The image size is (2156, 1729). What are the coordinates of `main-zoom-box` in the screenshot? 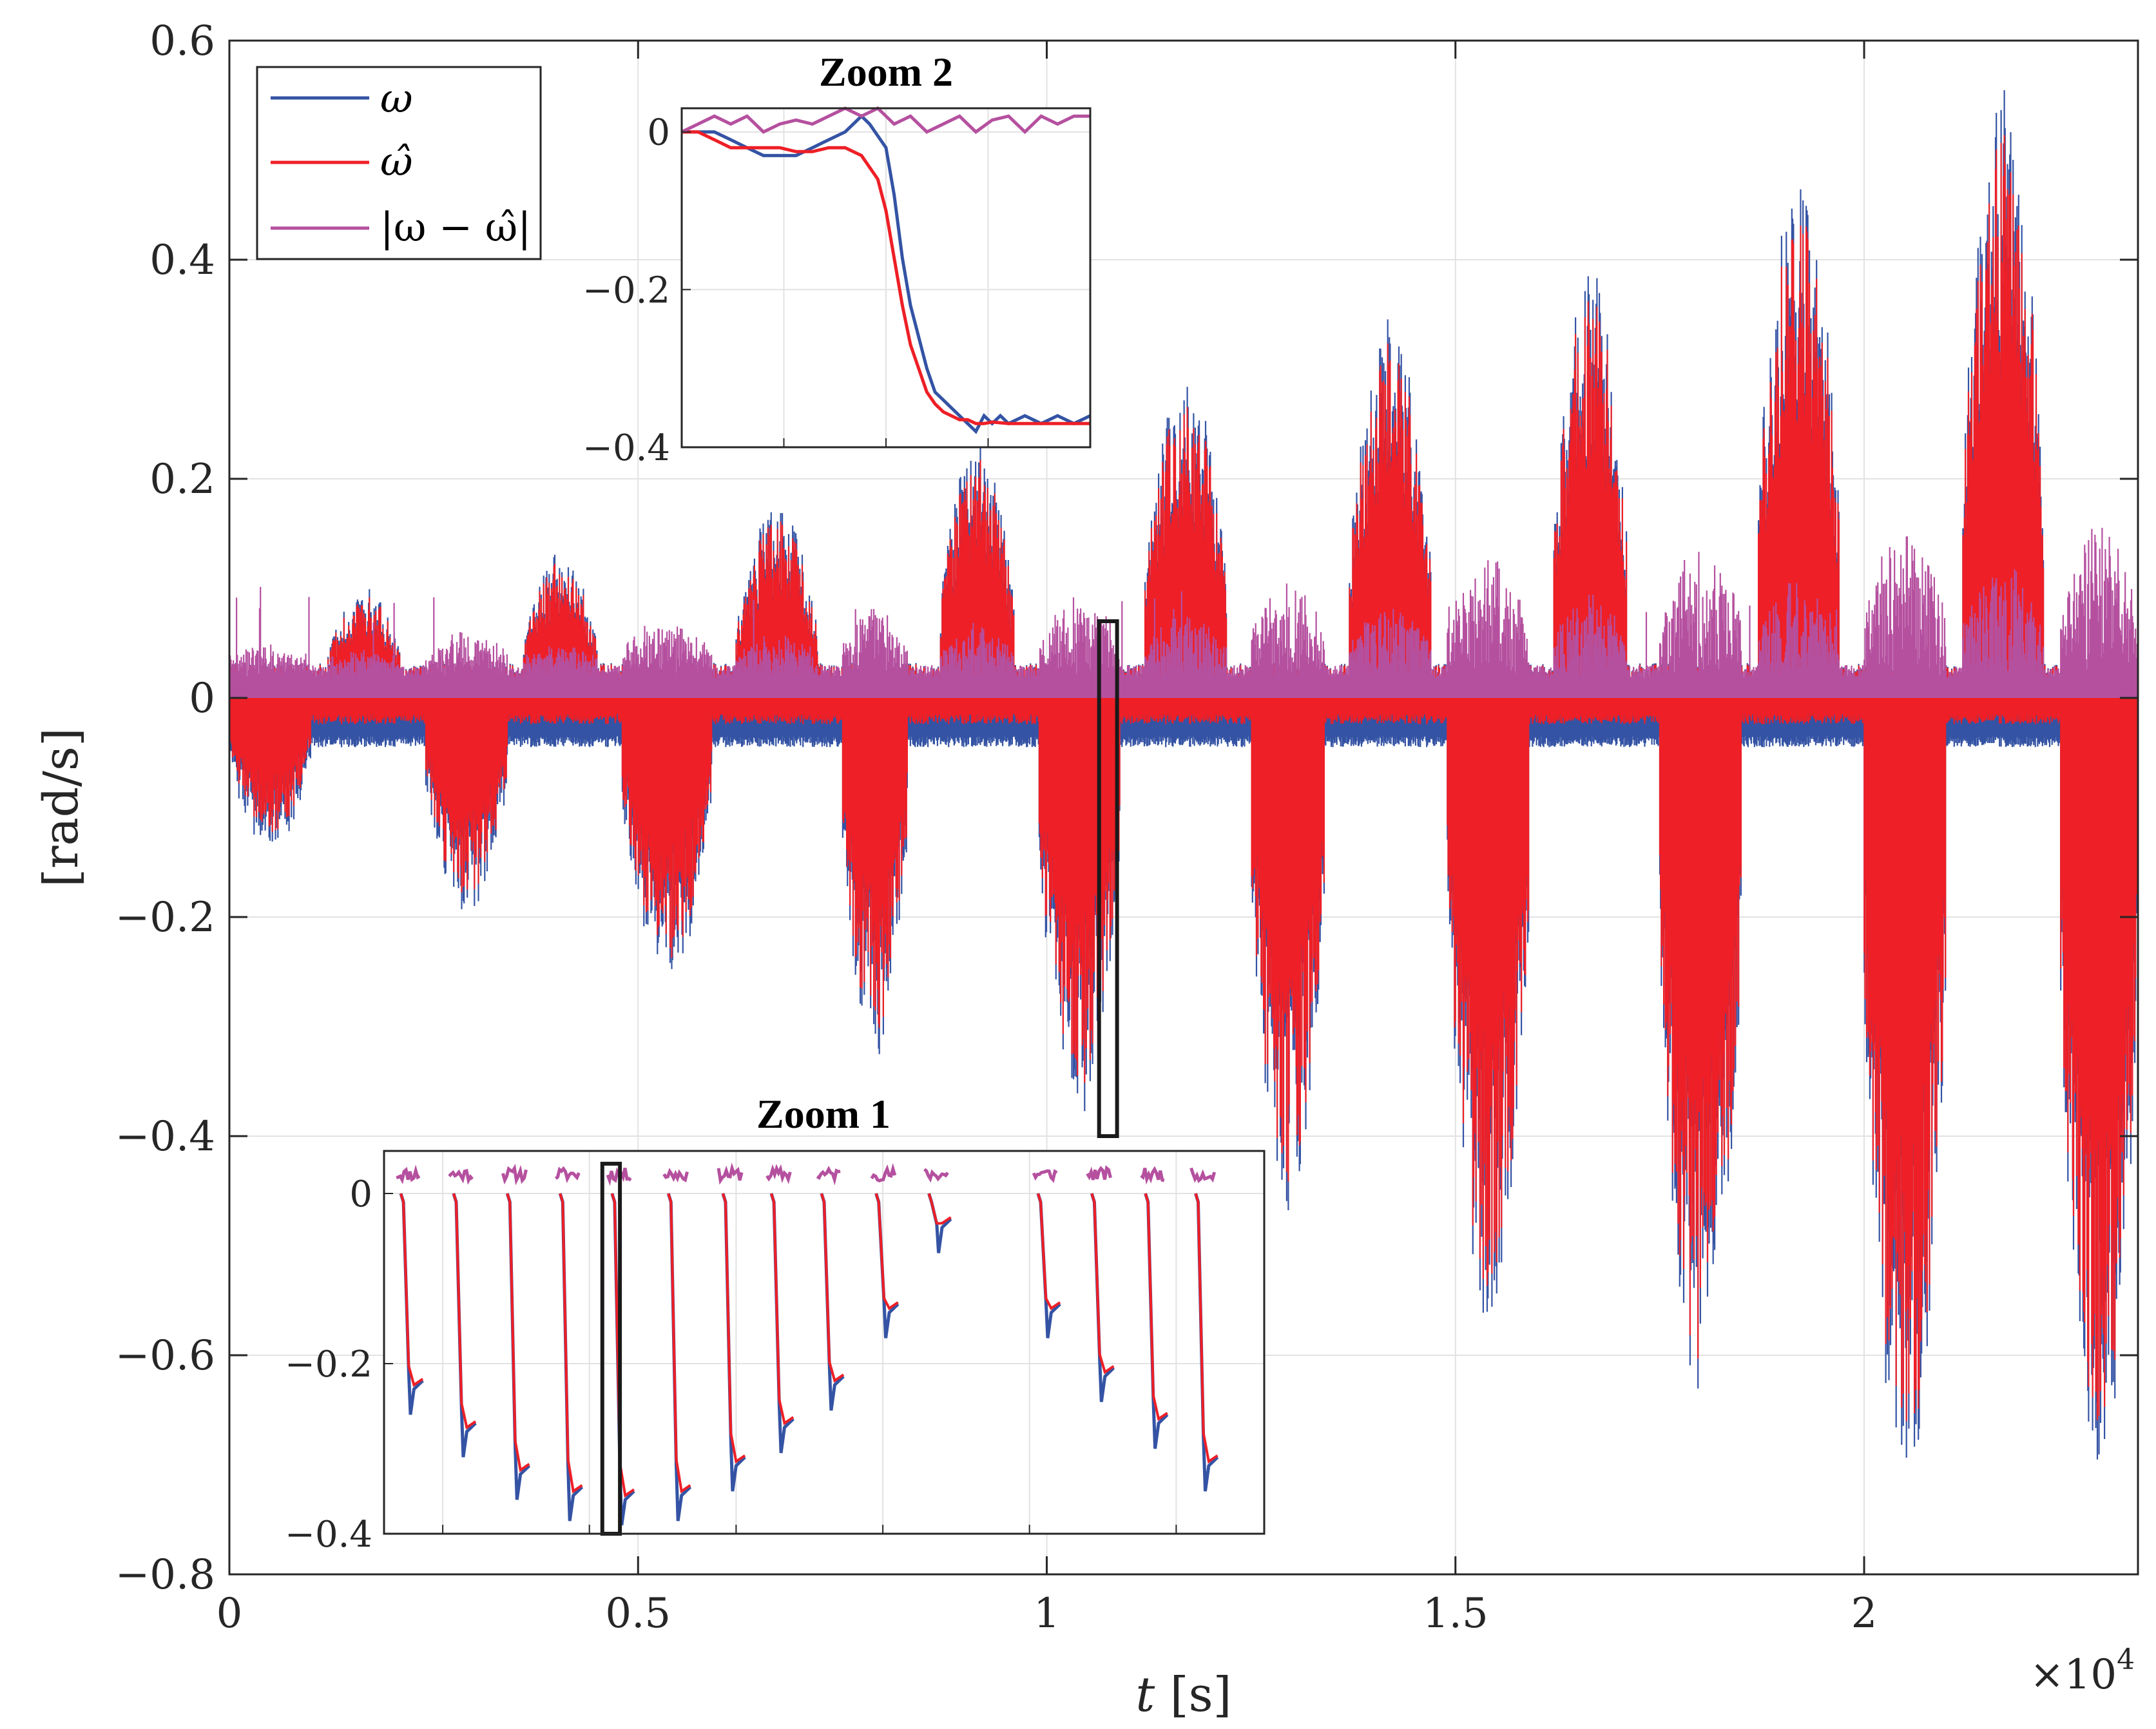 It's located at (1108, 878).